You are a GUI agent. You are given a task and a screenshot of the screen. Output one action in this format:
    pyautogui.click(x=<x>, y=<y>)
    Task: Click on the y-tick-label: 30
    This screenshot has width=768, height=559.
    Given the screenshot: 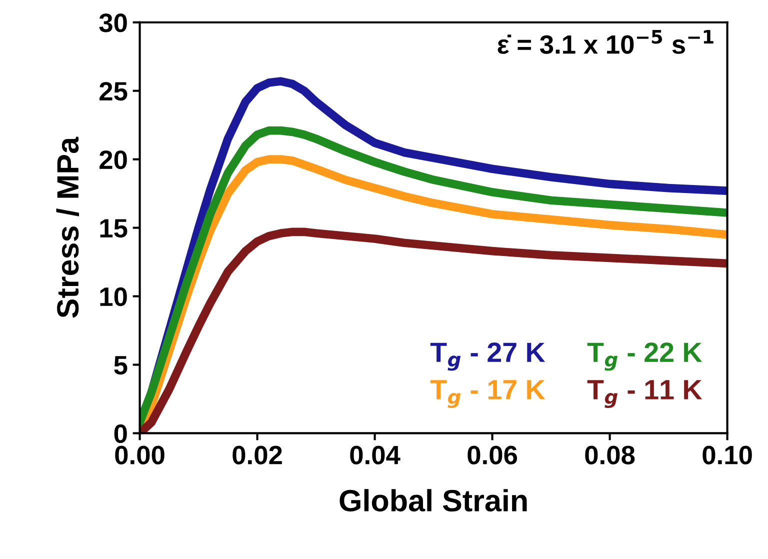 What is the action you would take?
    pyautogui.click(x=113, y=22)
    